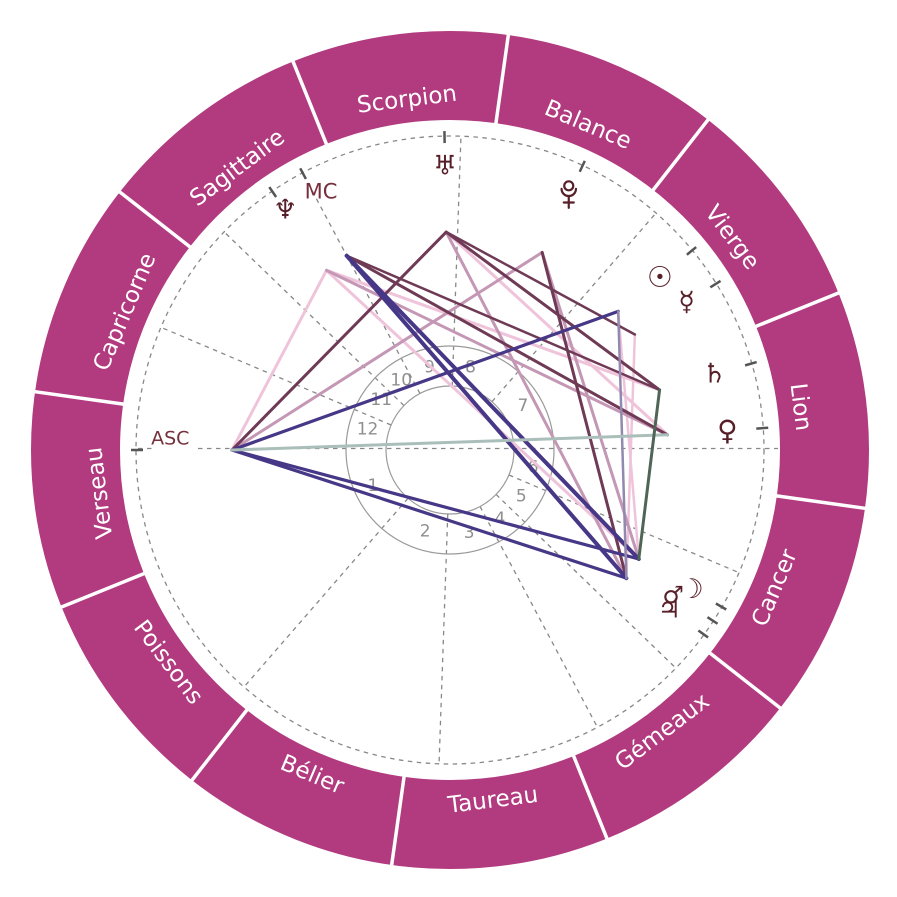  I want to click on house-number-10: 10, so click(401, 380).